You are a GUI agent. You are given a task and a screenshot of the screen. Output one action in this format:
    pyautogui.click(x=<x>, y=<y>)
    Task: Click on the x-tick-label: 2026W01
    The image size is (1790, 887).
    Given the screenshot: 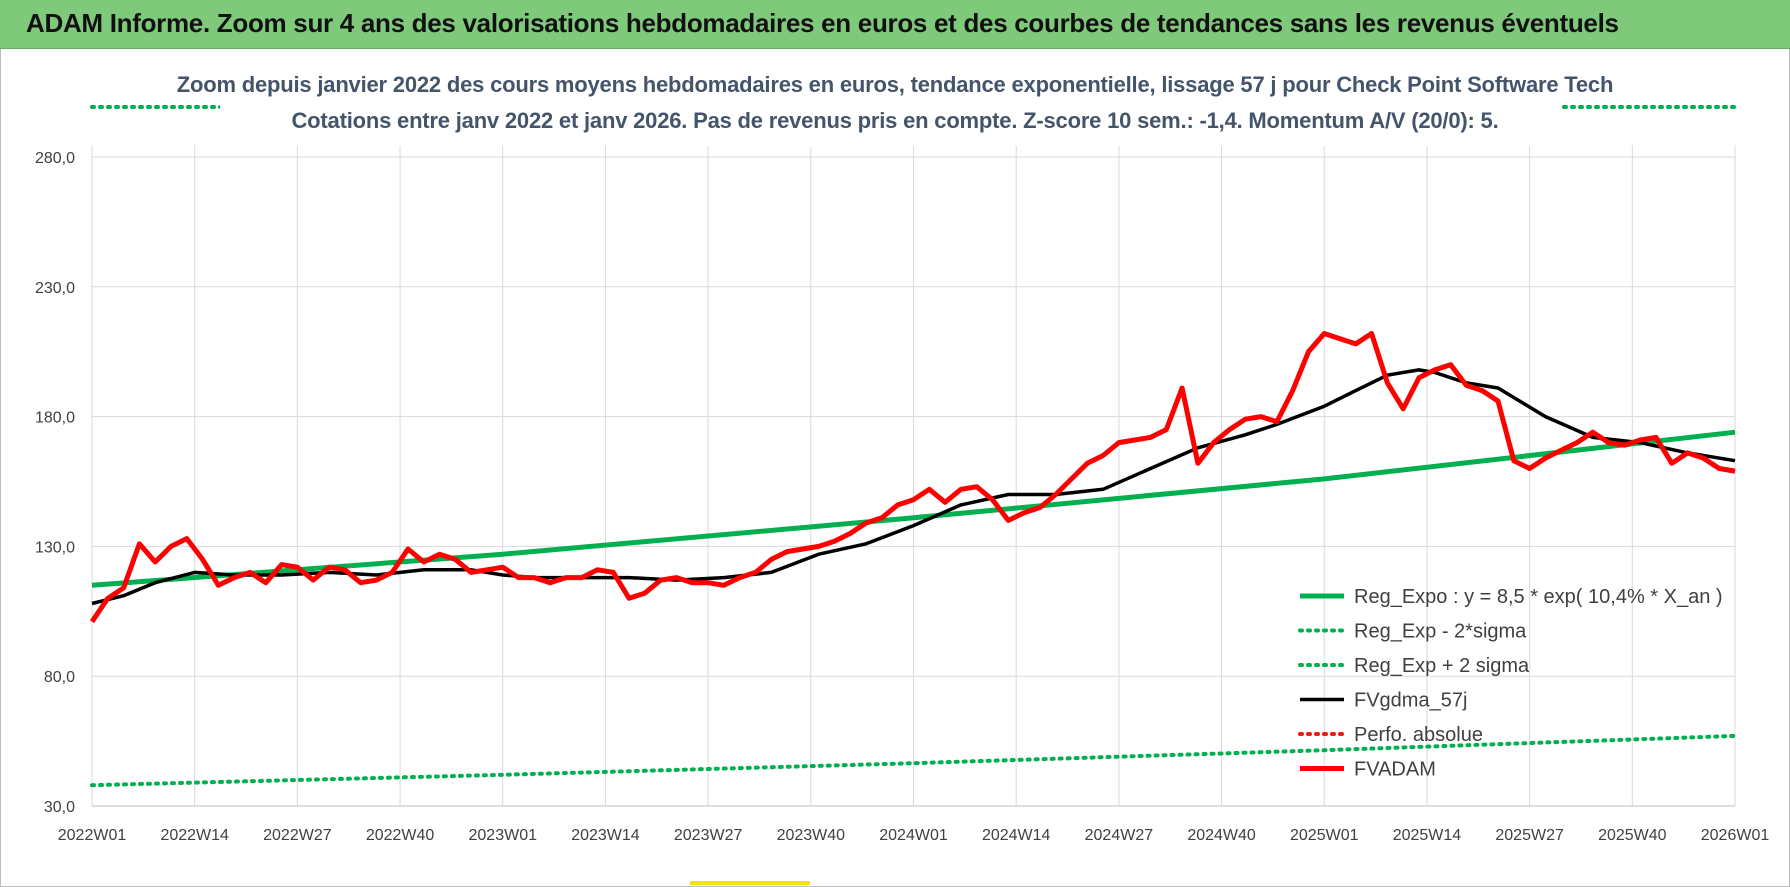 What is the action you would take?
    pyautogui.click(x=1735, y=835)
    